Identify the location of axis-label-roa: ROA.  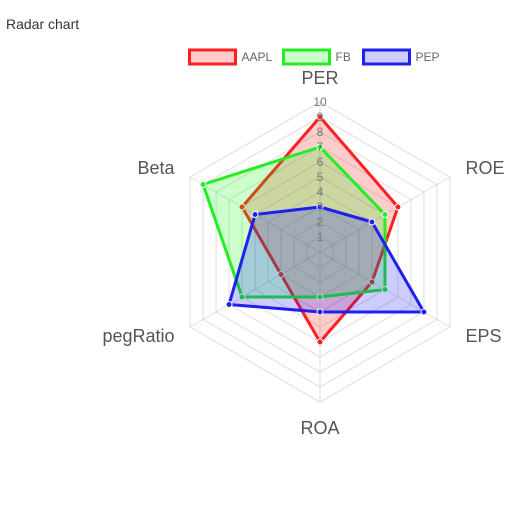
(319, 428).